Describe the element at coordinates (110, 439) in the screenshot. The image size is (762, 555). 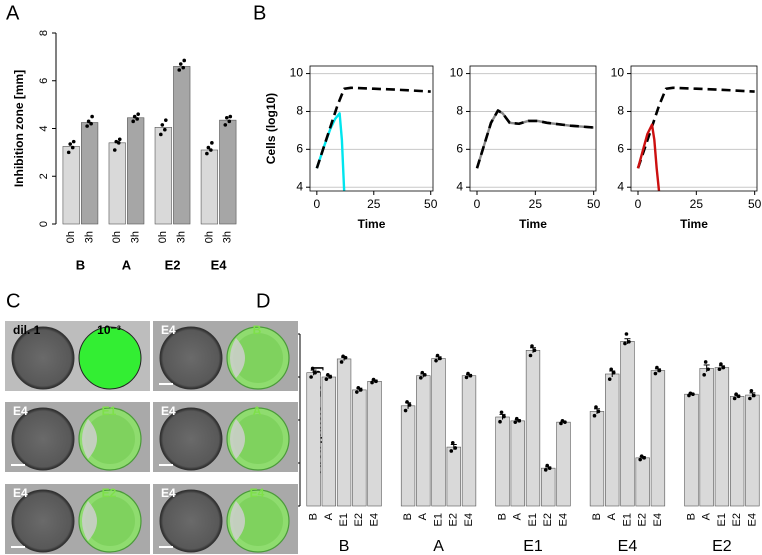
I see `dish-right-inner` at that location.